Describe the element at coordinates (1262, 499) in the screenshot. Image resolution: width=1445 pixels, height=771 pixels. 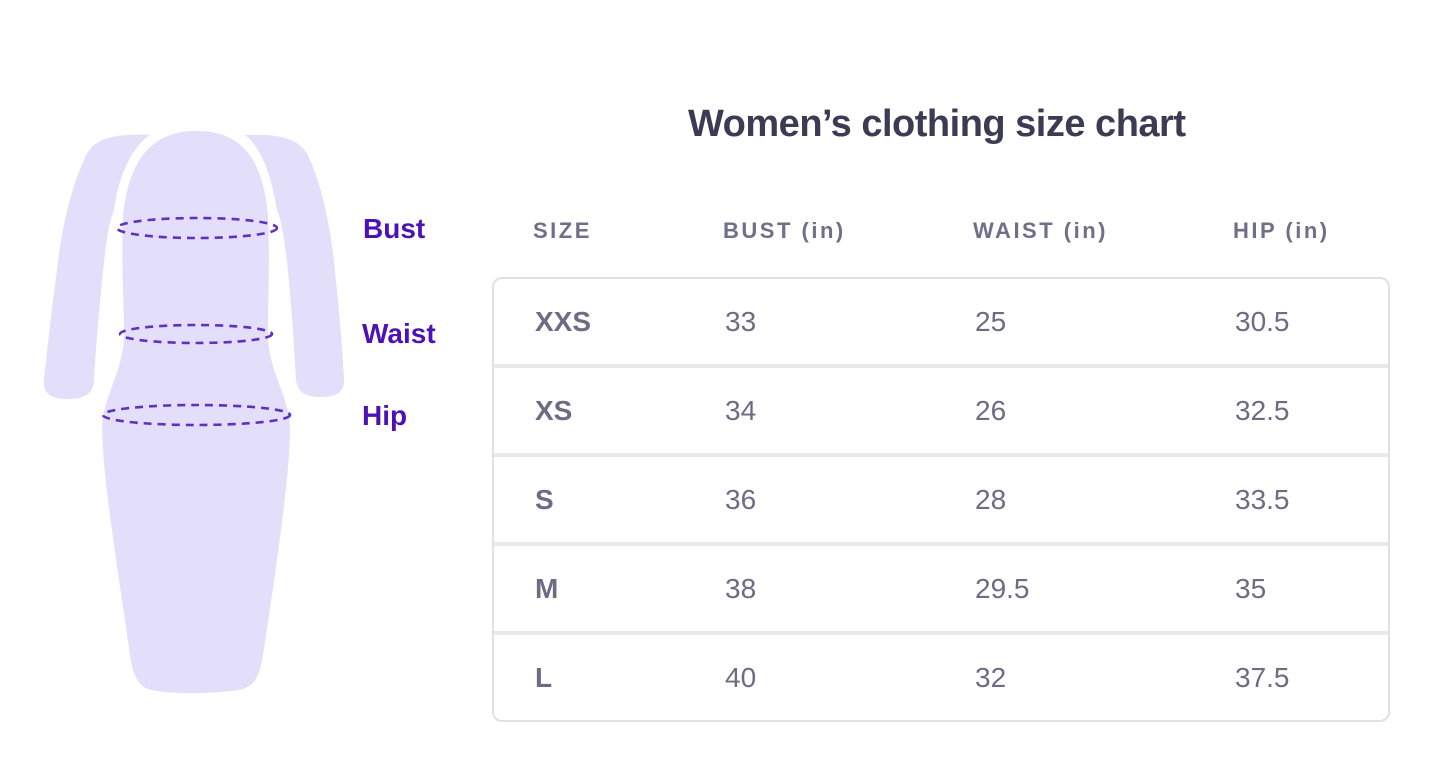
I see `hip-cell: 33.5` at that location.